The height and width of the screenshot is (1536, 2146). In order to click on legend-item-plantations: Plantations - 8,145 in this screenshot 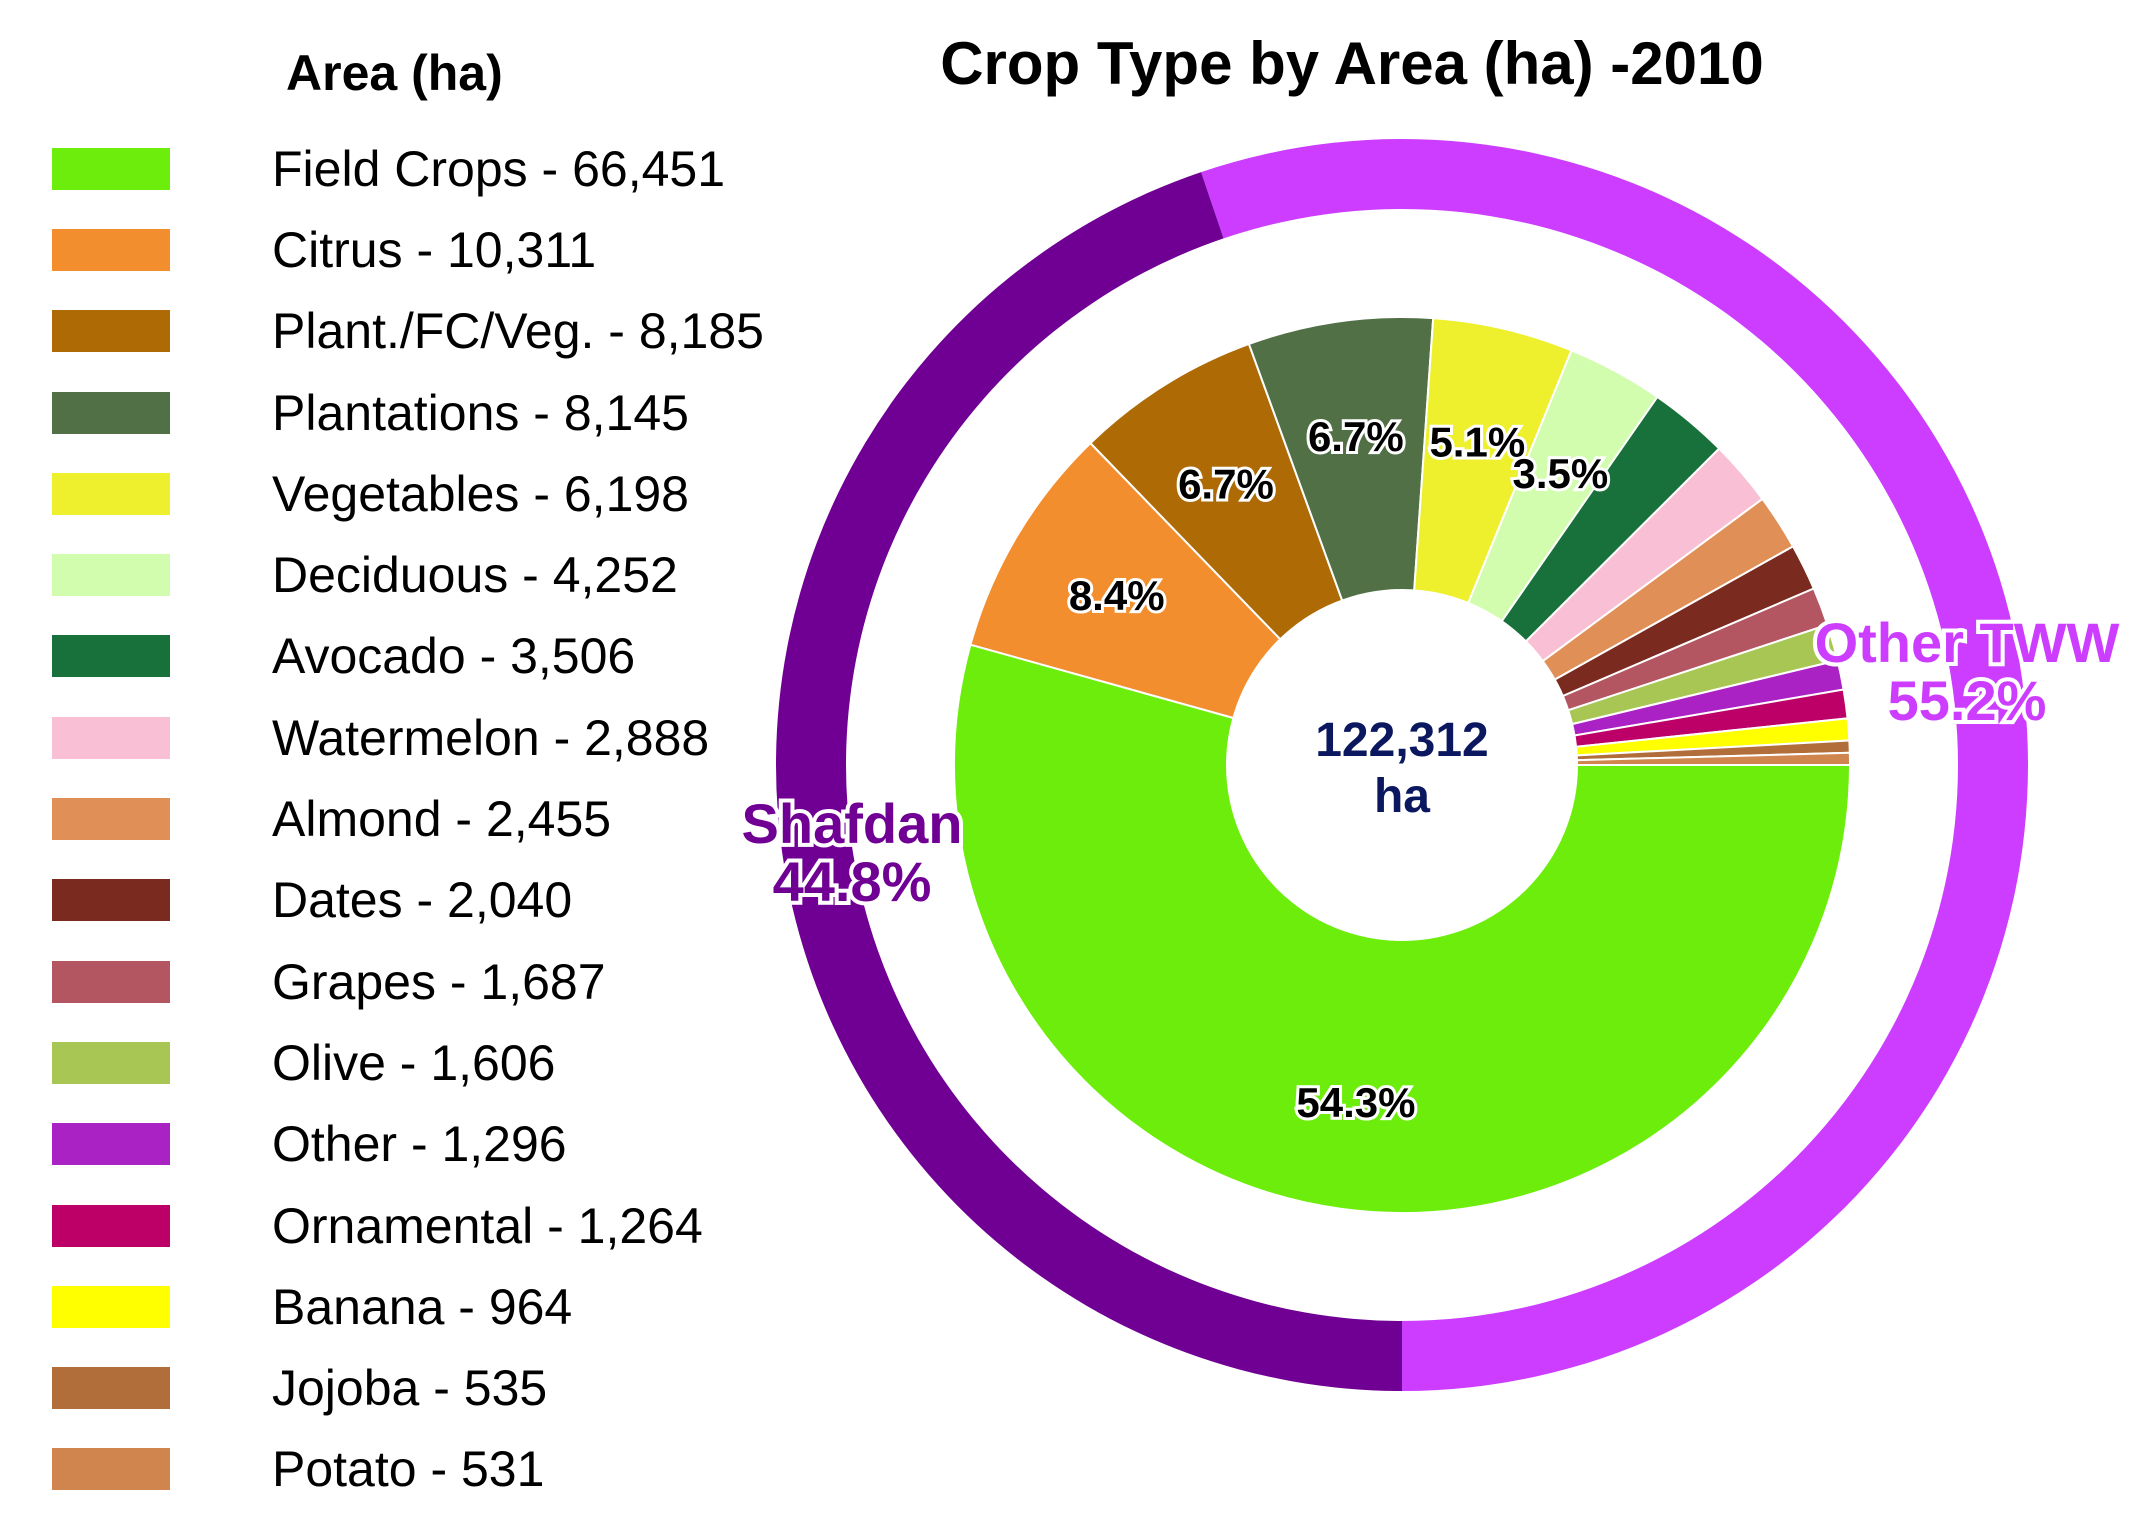, I will do `click(408, 412)`.